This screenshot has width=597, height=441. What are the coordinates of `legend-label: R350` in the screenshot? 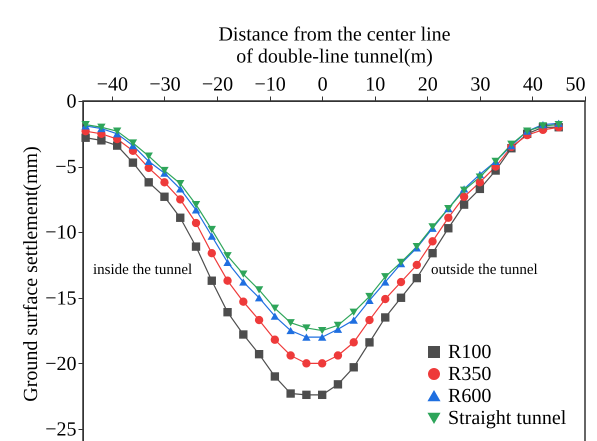 It's located at (470, 374).